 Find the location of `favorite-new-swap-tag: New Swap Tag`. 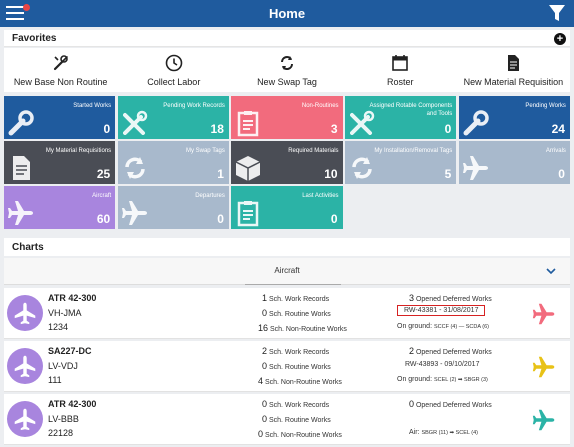

favorite-new-swap-tag: New Swap Tag is located at coordinates (286, 70).